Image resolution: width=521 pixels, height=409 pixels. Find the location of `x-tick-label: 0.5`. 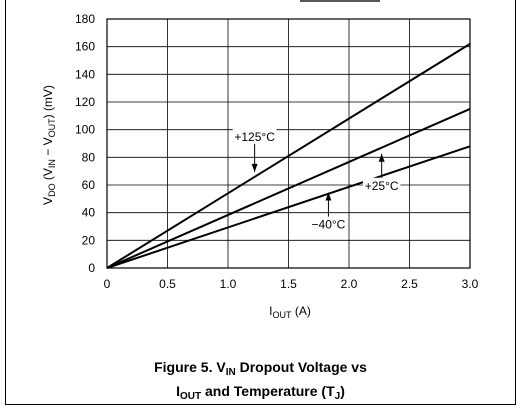

x-tick-label: 0.5 is located at coordinates (167, 284).